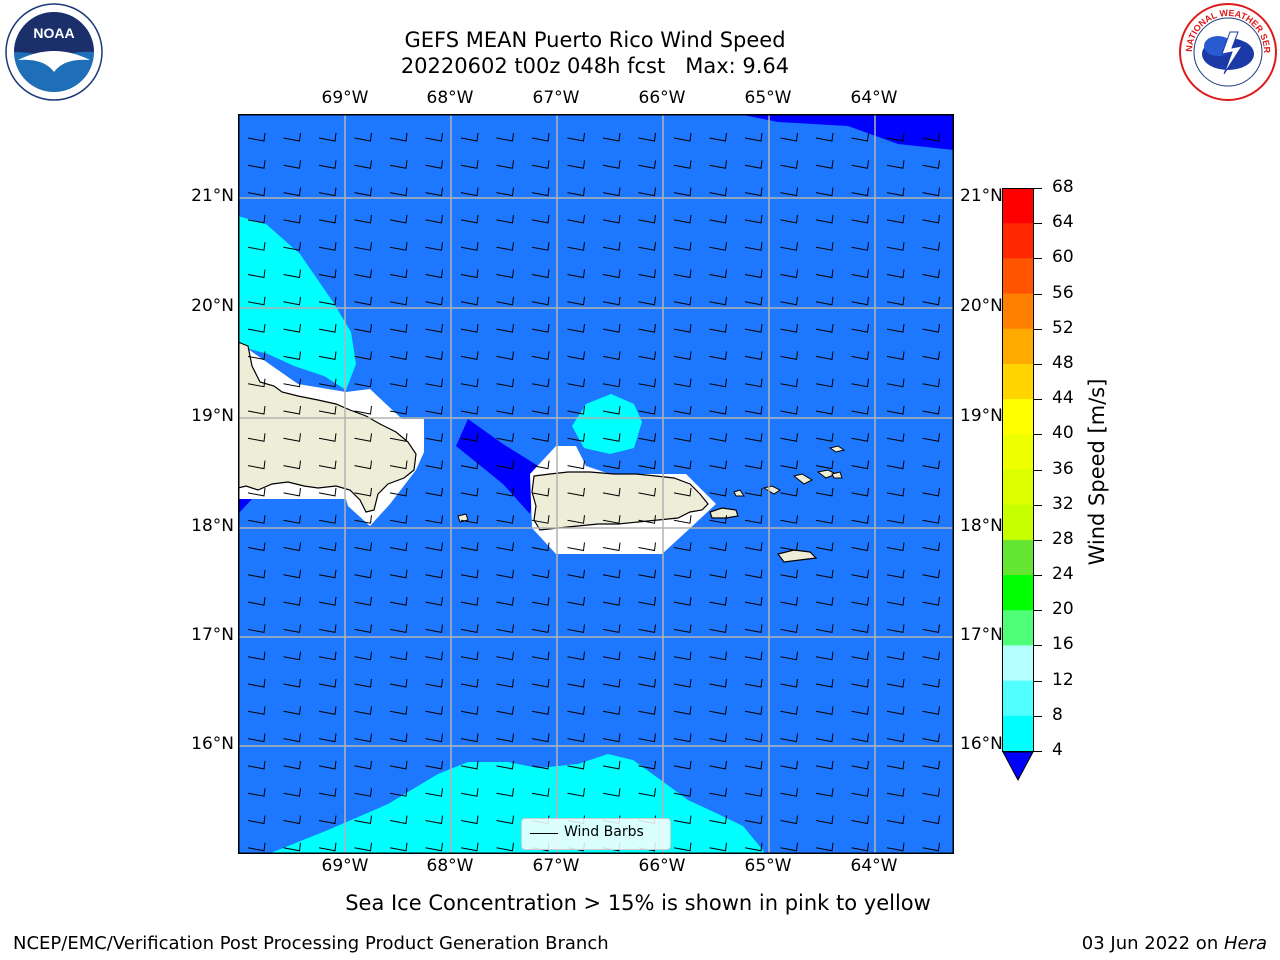  I want to click on colorbar-tick-label: 12, so click(1063, 679).